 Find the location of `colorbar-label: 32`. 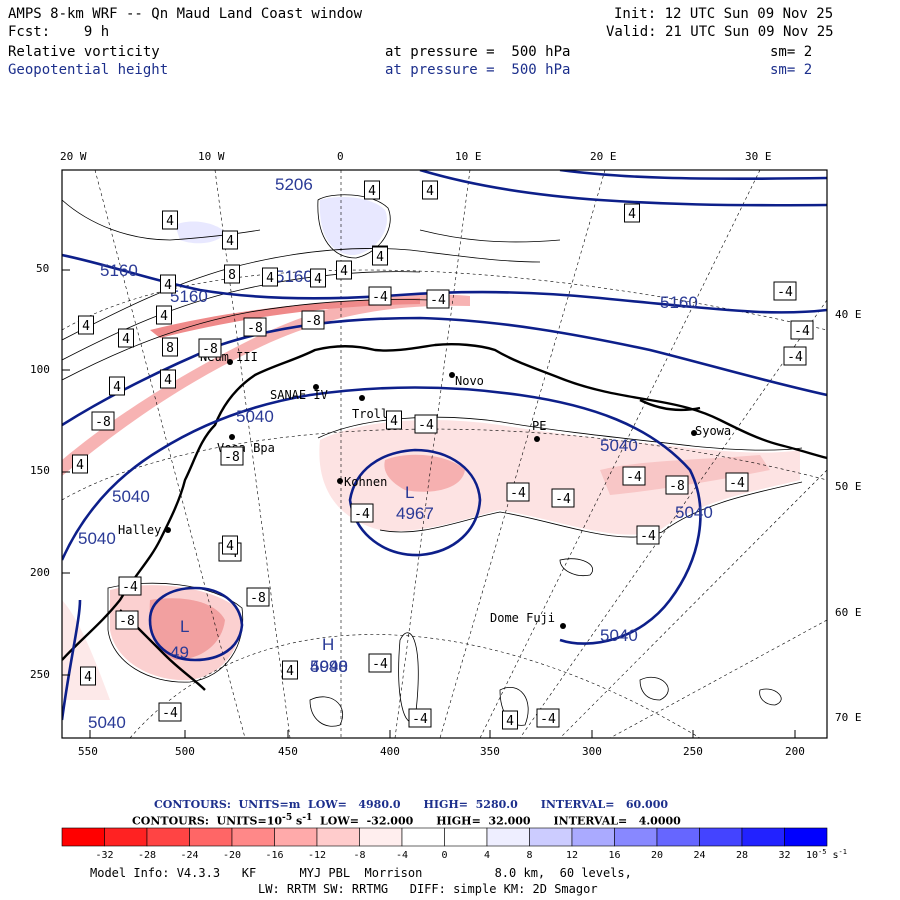

colorbar-label: 32 is located at coordinates (784, 855).